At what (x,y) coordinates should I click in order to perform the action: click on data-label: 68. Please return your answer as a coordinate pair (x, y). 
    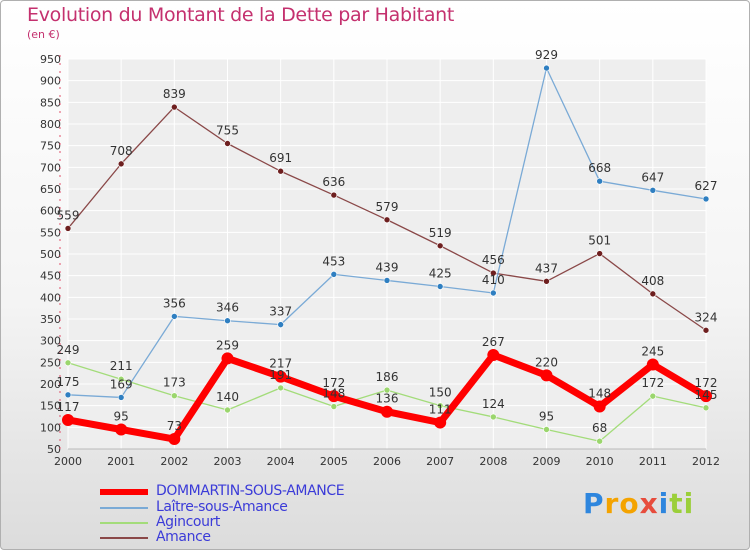
    Looking at the image, I should click on (599, 428).